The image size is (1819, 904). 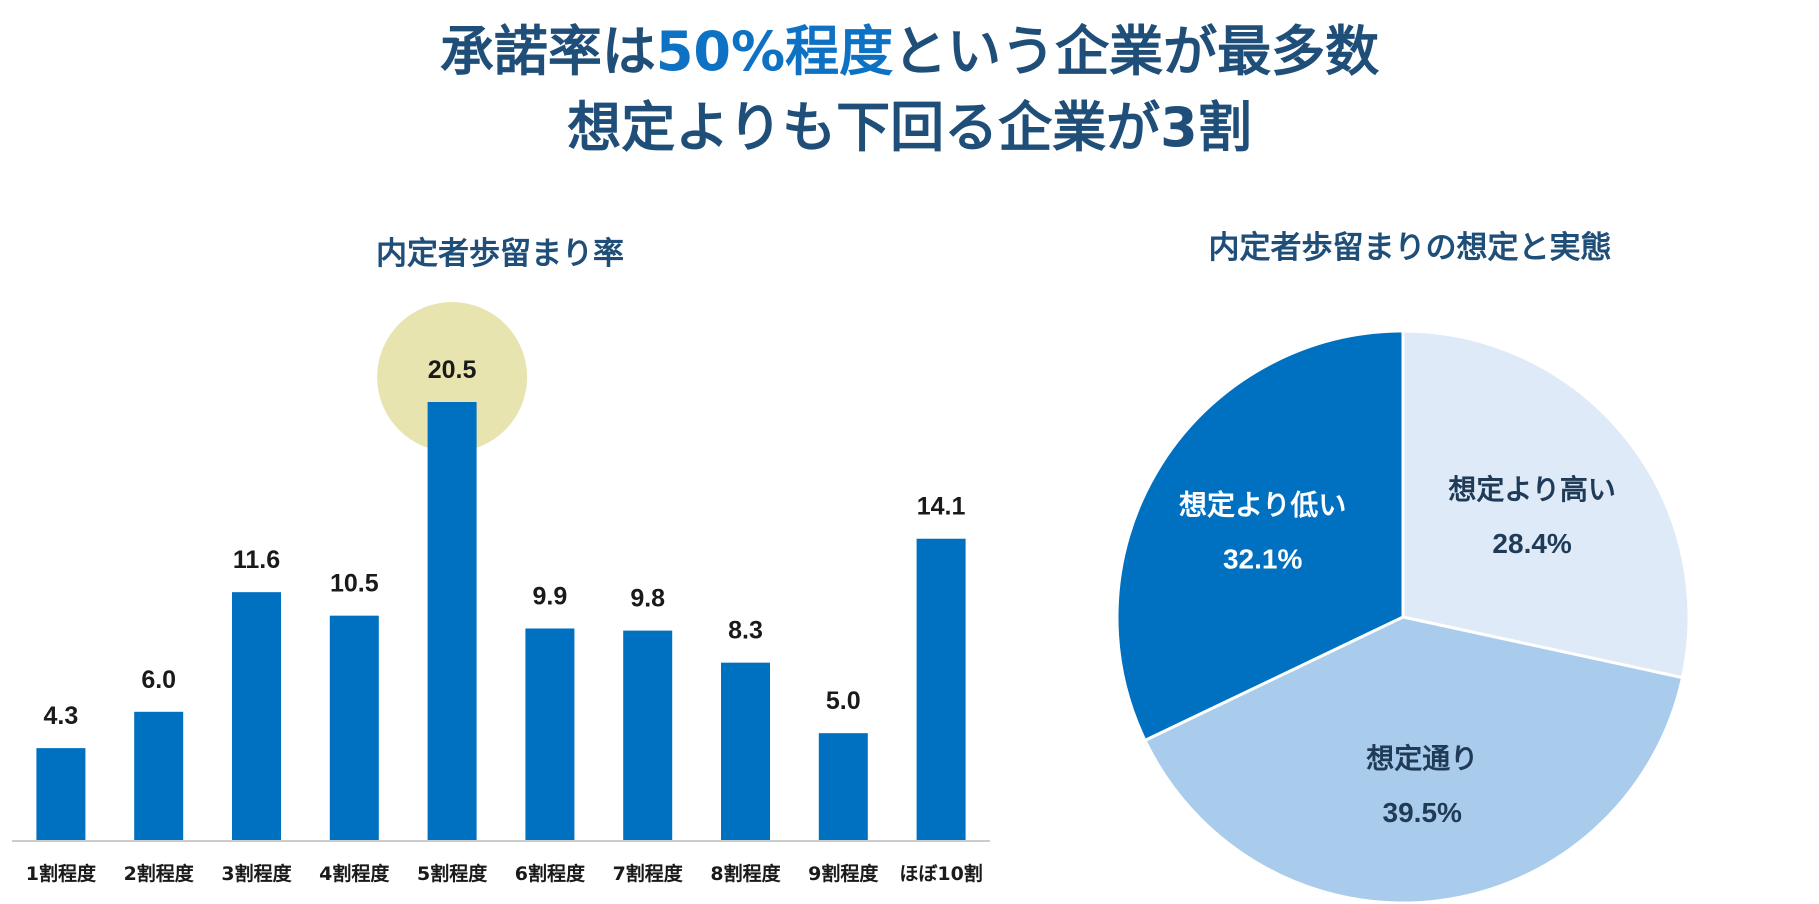 What do you see at coordinates (354, 584) in the screenshot?
I see `bar-value-label: 10.5` at bounding box center [354, 584].